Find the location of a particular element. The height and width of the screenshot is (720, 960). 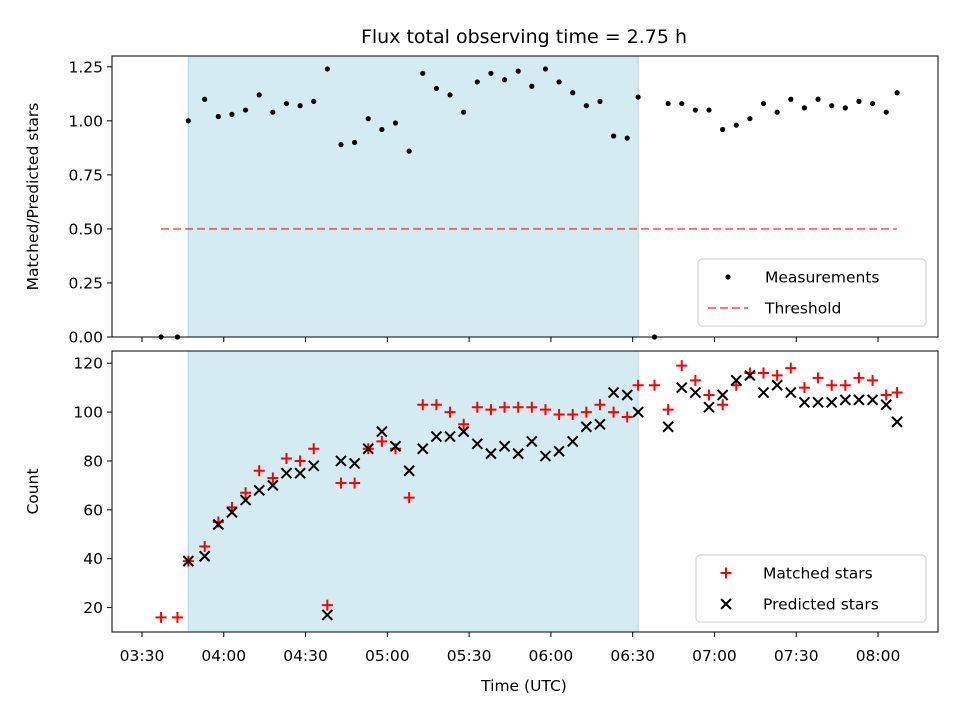

legend: Measurements Threshold is located at coordinates (812, 292).